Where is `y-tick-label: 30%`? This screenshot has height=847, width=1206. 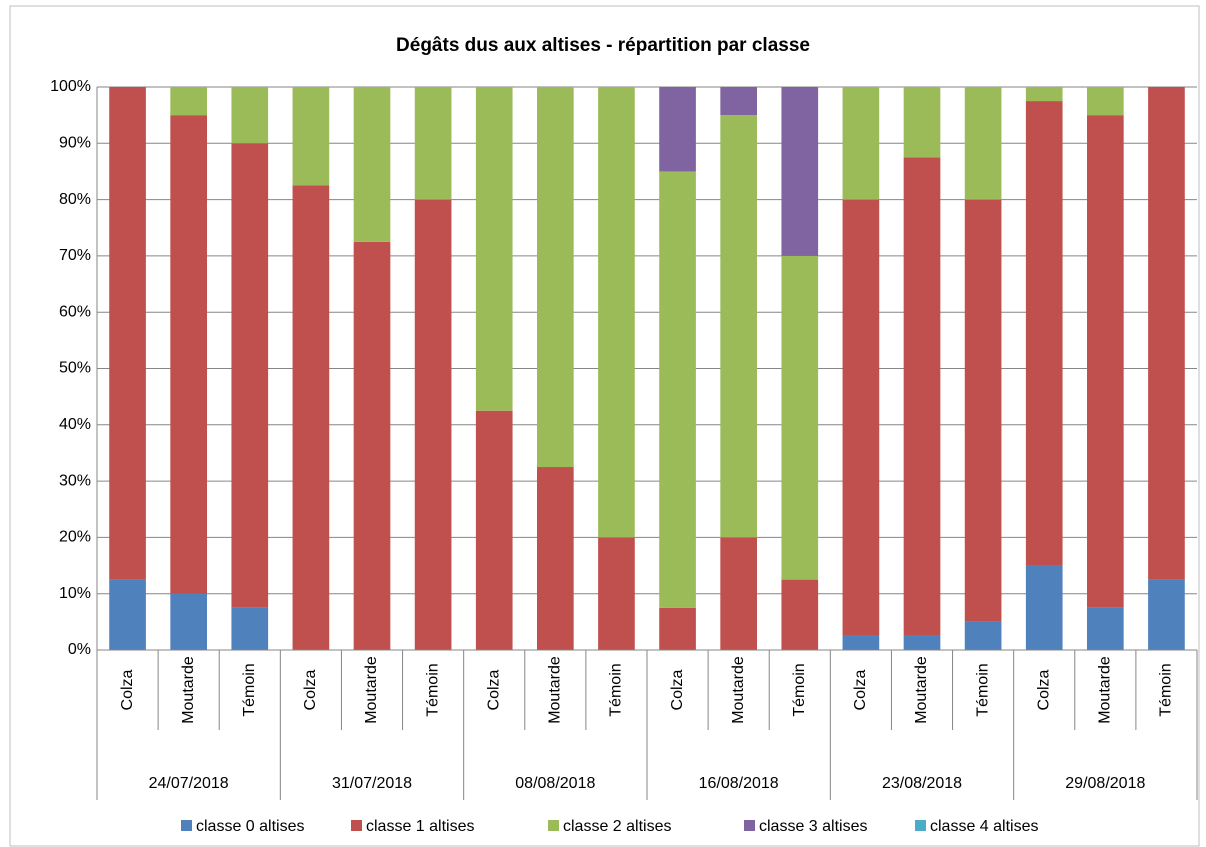
y-tick-label: 30% is located at coordinates (75, 480).